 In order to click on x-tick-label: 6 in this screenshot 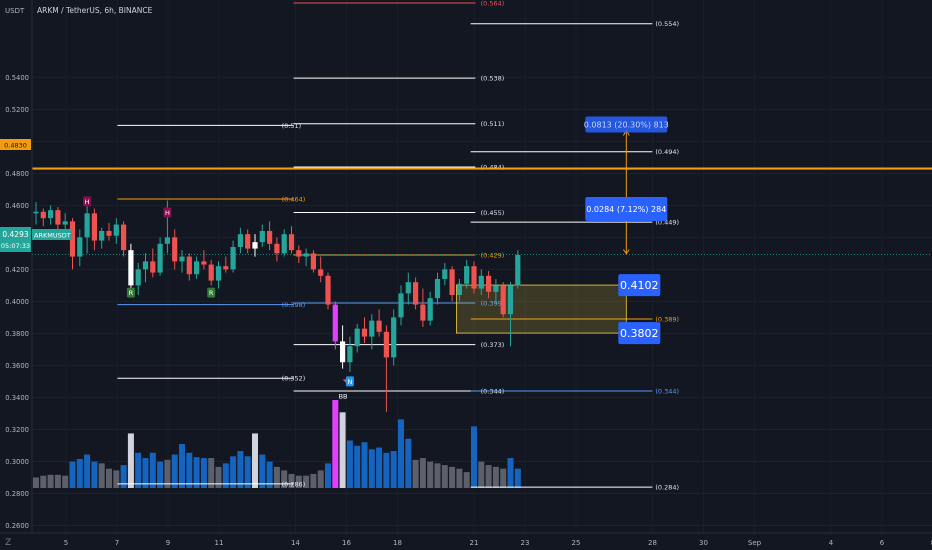, I will do `click(882, 543)`.